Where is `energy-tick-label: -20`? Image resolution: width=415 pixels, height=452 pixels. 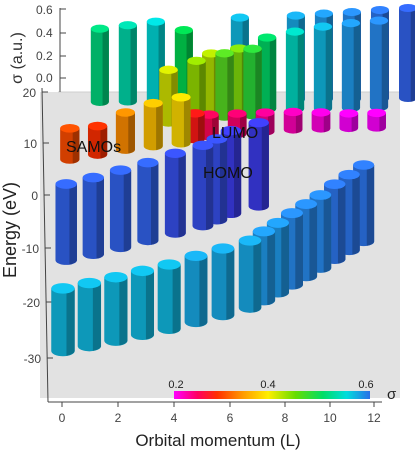 energy-tick-label: -20 is located at coordinates (32, 303).